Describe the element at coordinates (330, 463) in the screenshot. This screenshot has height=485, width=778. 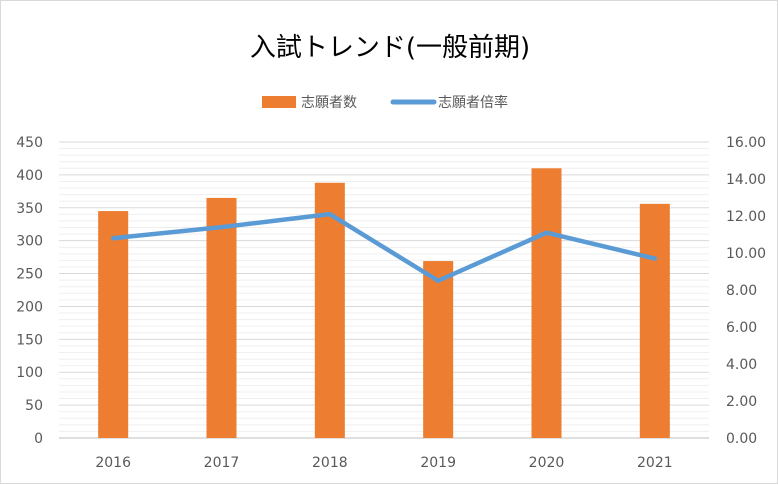
I see `x-tick-label: 2018` at that location.